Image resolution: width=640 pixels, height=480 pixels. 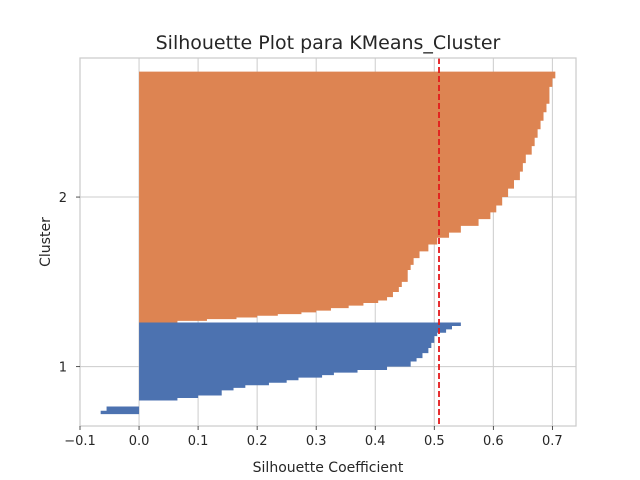 What do you see at coordinates (139, 441) in the screenshot?
I see `x-tick-label: 0.0` at bounding box center [139, 441].